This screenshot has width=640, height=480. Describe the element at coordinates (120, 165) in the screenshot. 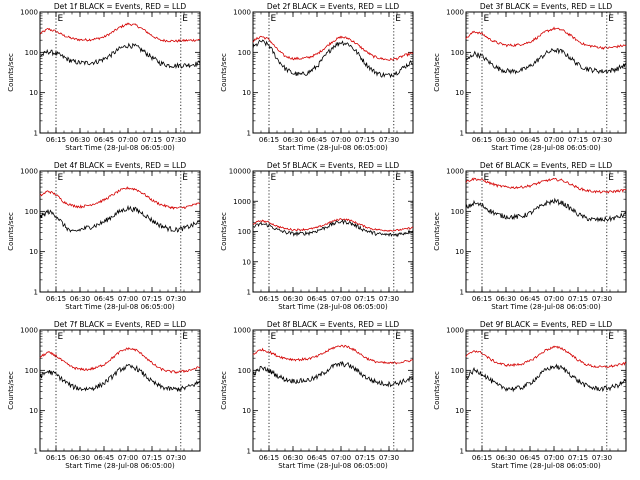

I see `panel-title: Det 4f BLACK = Events, RED = LLD` at that location.